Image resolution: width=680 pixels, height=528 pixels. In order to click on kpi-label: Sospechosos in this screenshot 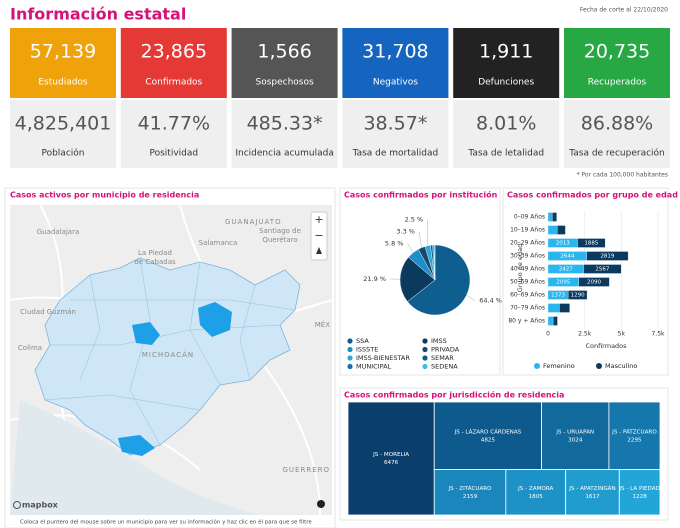, I will do `click(284, 83)`.